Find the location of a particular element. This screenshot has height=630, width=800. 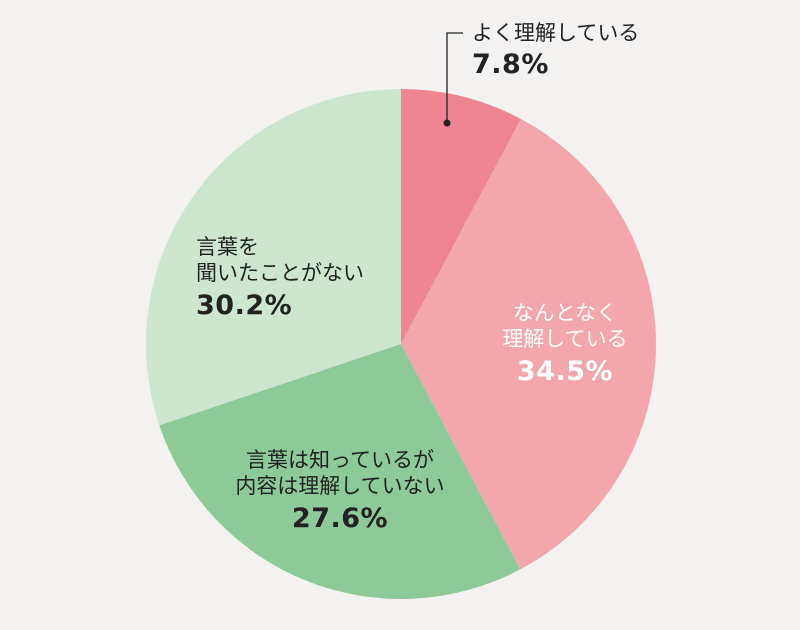

slice-1-name-line-0: なんとなく is located at coordinates (565, 313).